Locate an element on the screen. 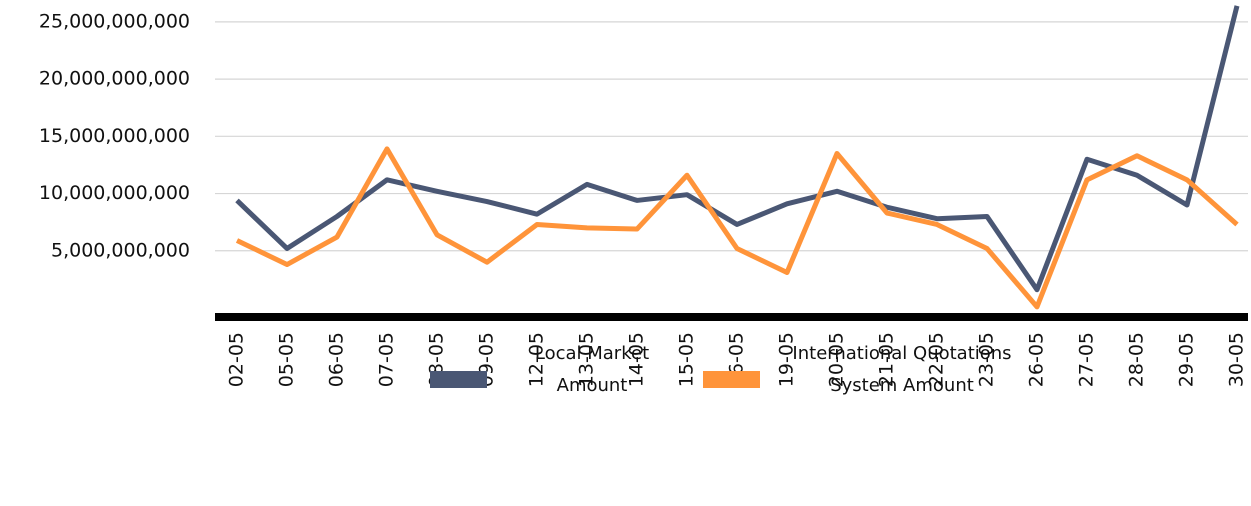  x-tick-label: 26-05 is located at coordinates (1037, 359).